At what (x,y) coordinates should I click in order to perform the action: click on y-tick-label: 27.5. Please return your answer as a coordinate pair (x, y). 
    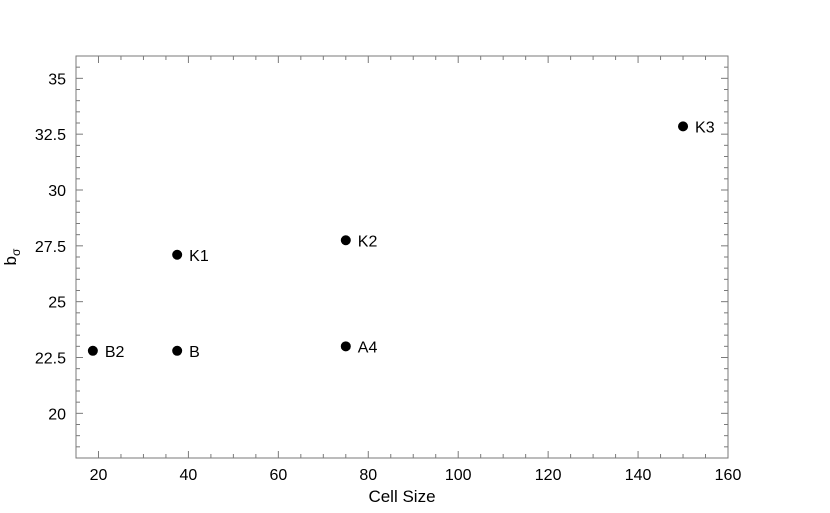
    Looking at the image, I should click on (50, 247).